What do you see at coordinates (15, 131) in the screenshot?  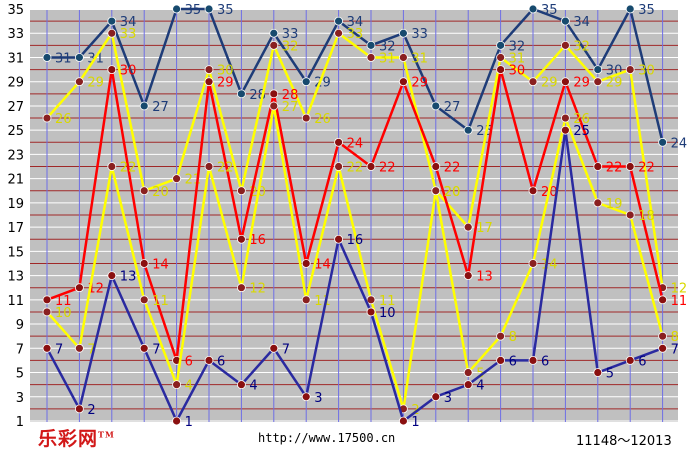 I see `y-tick-label: 25` at bounding box center [15, 131].